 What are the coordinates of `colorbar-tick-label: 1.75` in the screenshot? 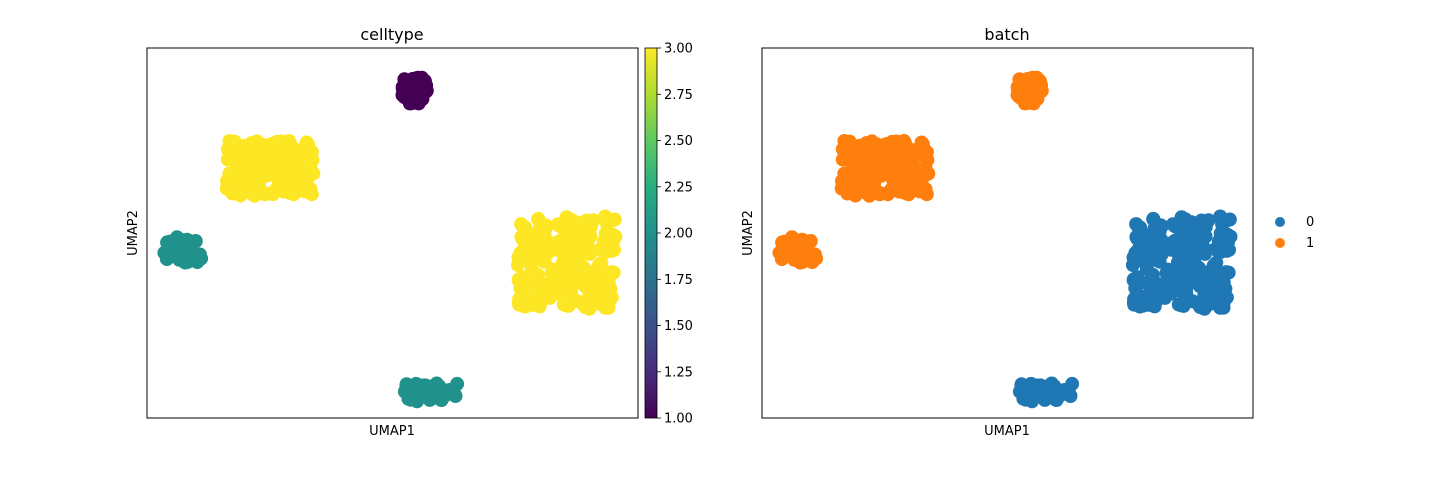 It's located at (678, 280).